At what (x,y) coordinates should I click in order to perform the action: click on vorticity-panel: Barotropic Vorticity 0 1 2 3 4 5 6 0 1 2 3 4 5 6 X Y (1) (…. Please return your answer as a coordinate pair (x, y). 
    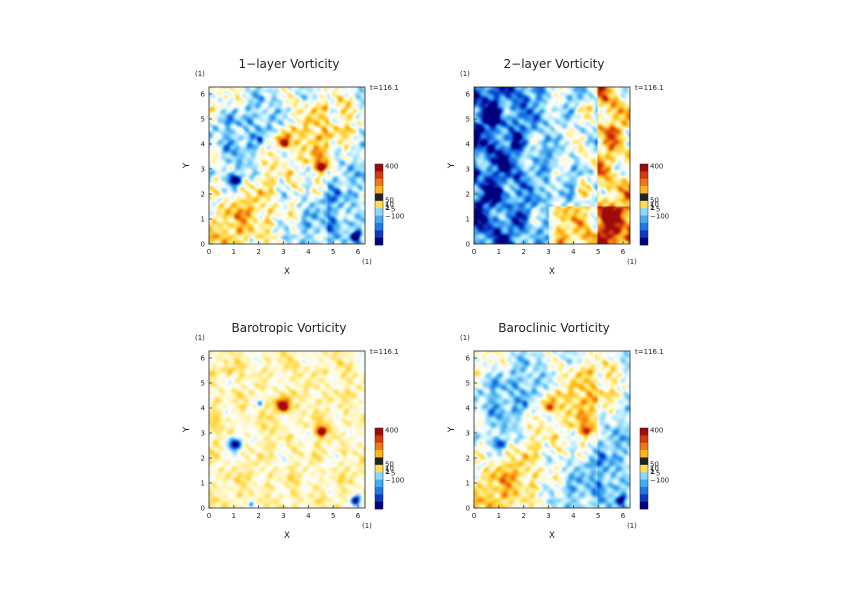
    Looking at the image, I should click on (293, 431).